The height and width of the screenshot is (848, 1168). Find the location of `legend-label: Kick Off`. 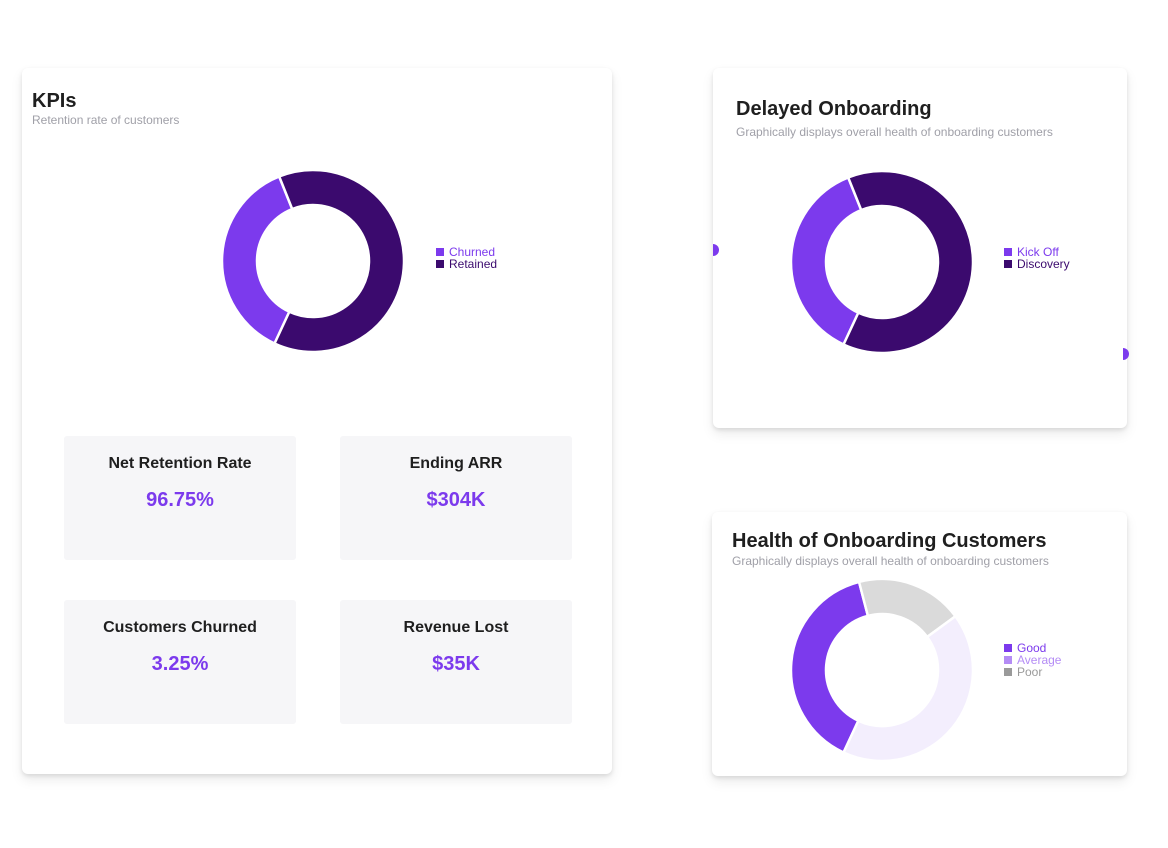

legend-label: Kick Off is located at coordinates (1038, 252).